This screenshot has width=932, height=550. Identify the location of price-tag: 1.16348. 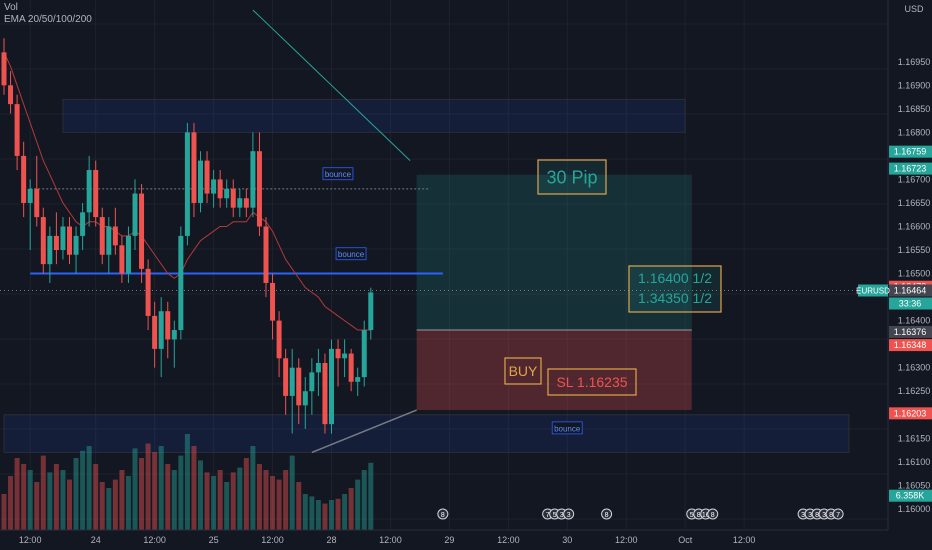
(910, 345).